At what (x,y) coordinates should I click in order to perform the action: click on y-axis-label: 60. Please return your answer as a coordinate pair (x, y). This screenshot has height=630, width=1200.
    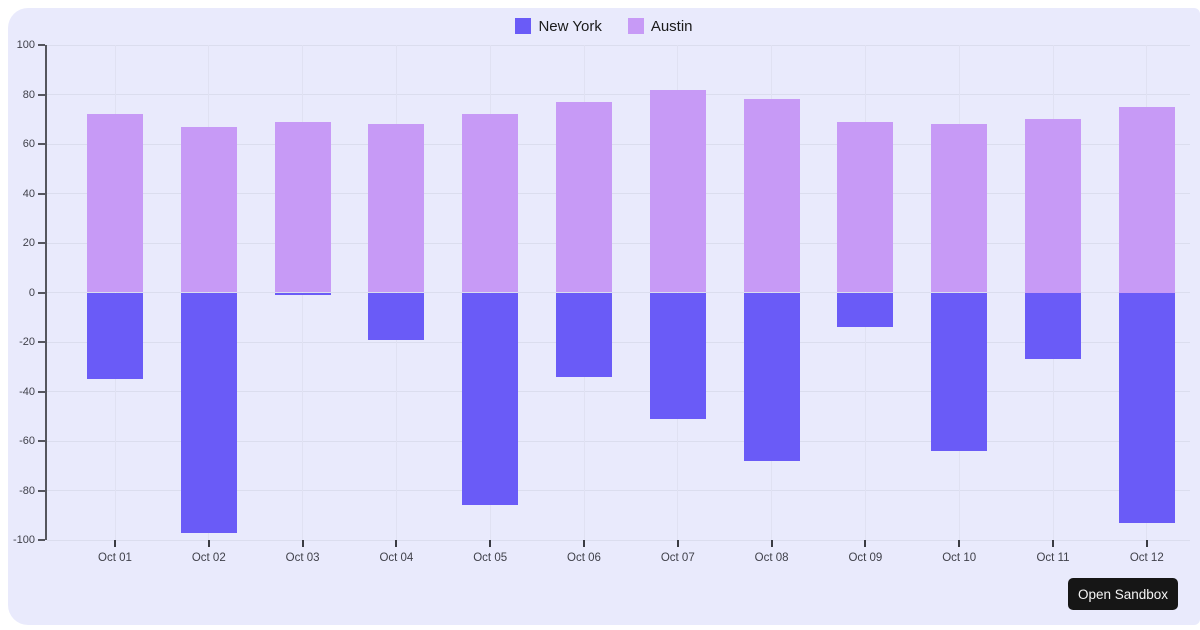
    Looking at the image, I should click on (28, 144).